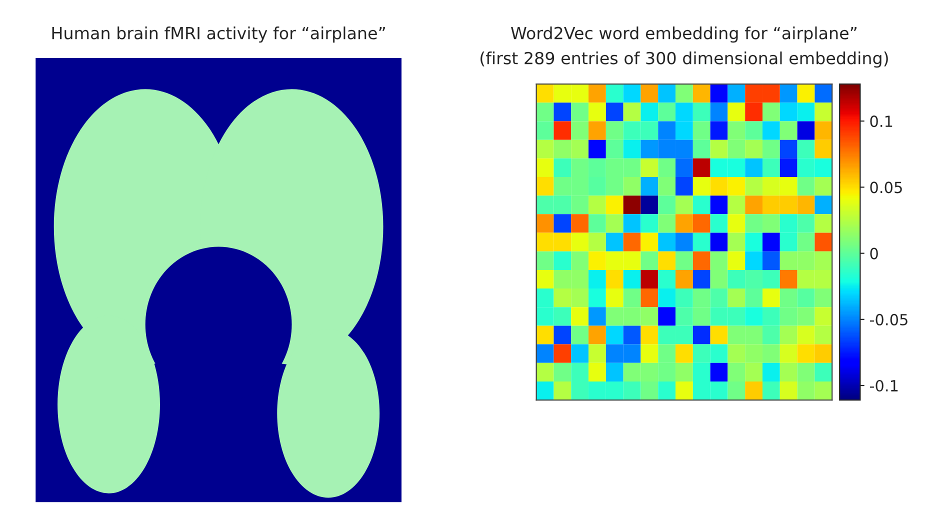 The height and width of the screenshot is (532, 936). I want to click on text: Human brain fMRI activity for “airplane”, so click(218, 34).